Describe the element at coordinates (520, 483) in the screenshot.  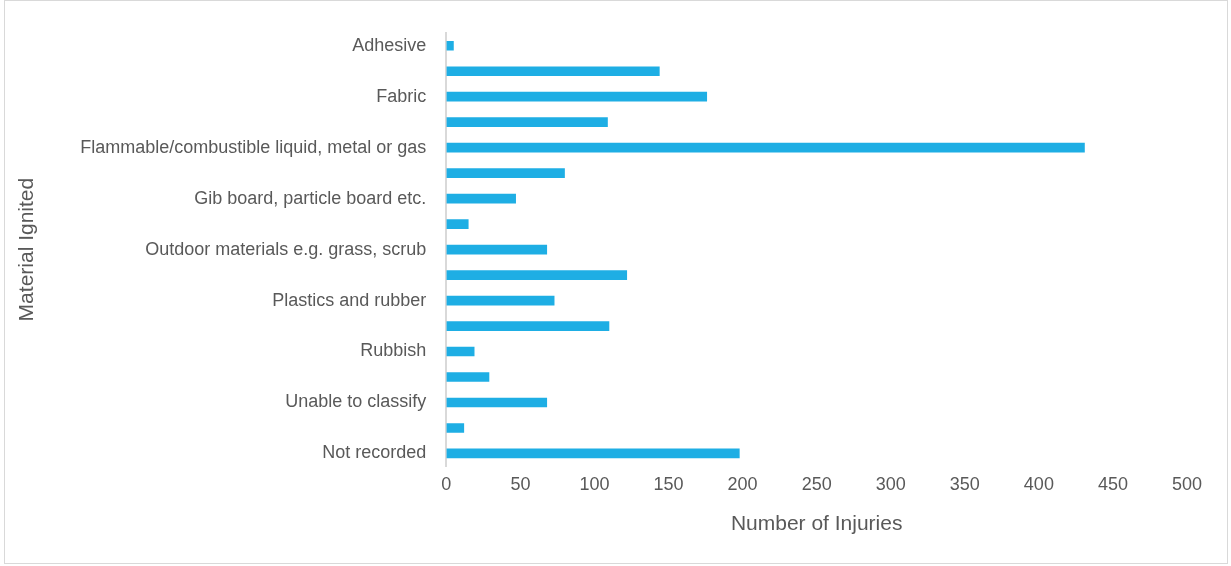
I see `x-tick-label: 50` at that location.